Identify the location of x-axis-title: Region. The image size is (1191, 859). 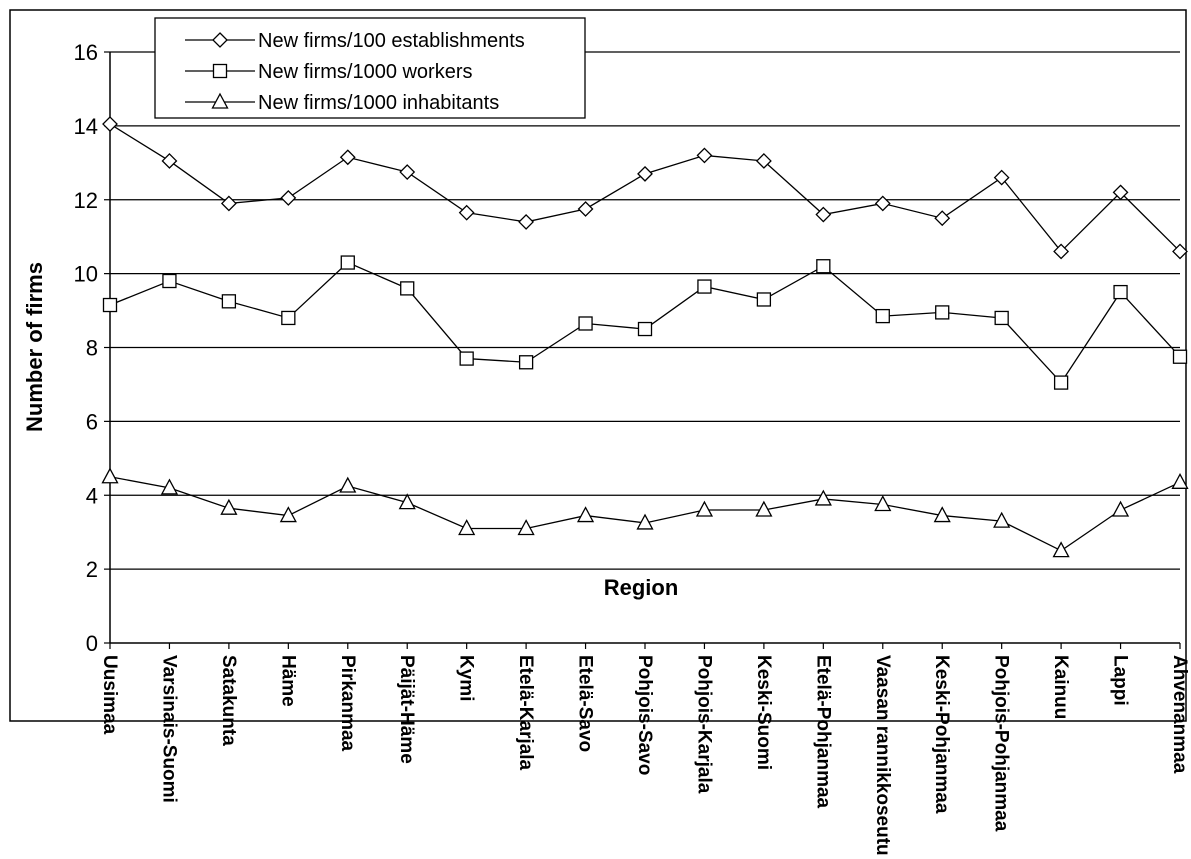
(641, 587).